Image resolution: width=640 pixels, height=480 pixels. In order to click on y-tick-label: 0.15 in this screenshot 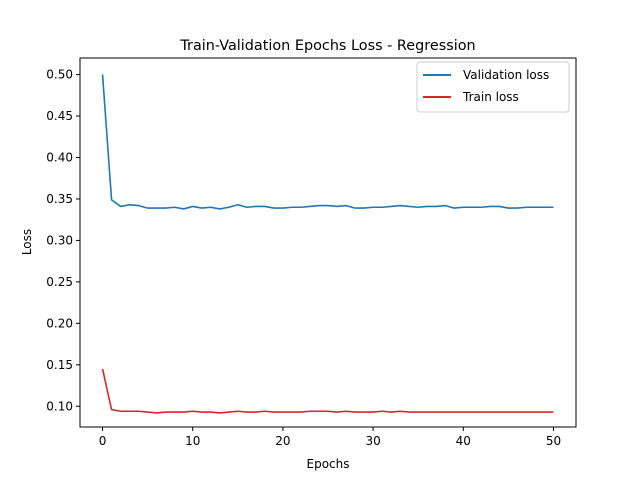, I will do `click(59, 365)`.